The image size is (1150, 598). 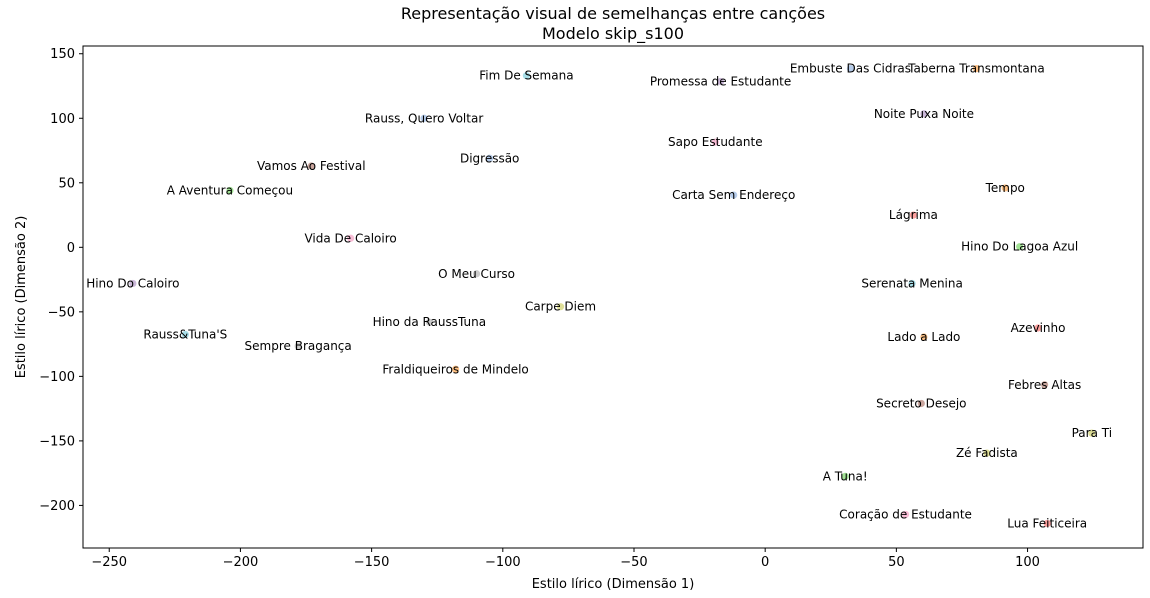 I want to click on point-label: A Aventura Começou, so click(x=230, y=191).